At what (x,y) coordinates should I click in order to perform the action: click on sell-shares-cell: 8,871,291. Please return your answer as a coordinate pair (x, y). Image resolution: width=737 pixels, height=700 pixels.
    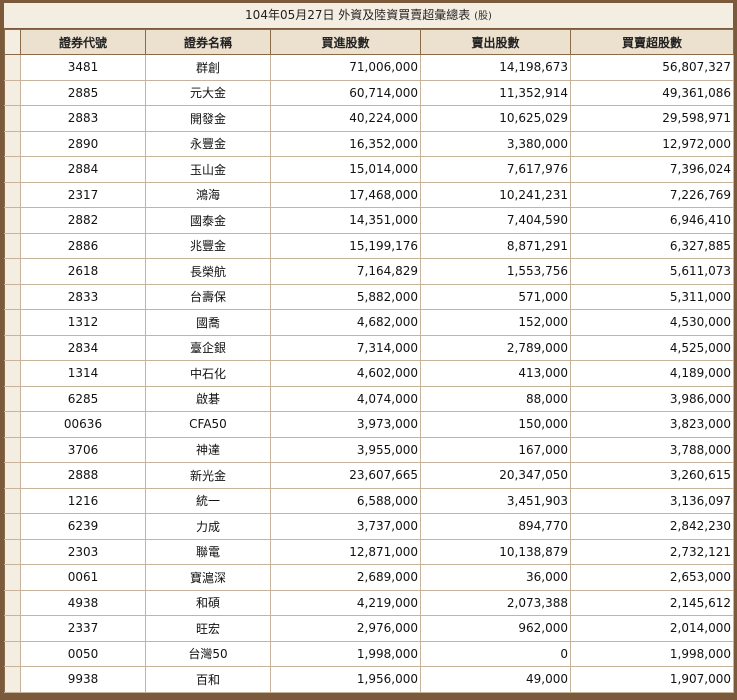
    Looking at the image, I should click on (495, 245).